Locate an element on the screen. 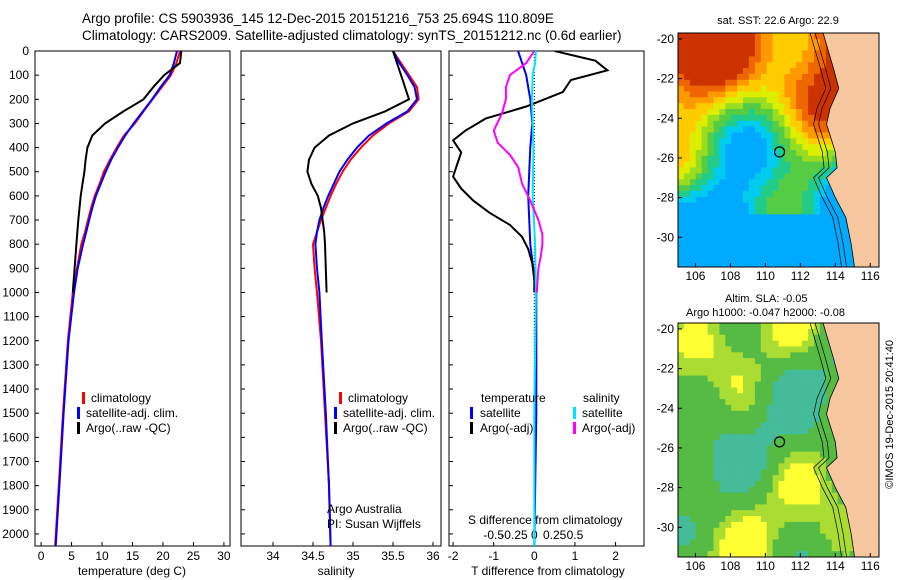 This screenshot has height=580, width=900. depth-tick-label: 200 is located at coordinates (19, 99).